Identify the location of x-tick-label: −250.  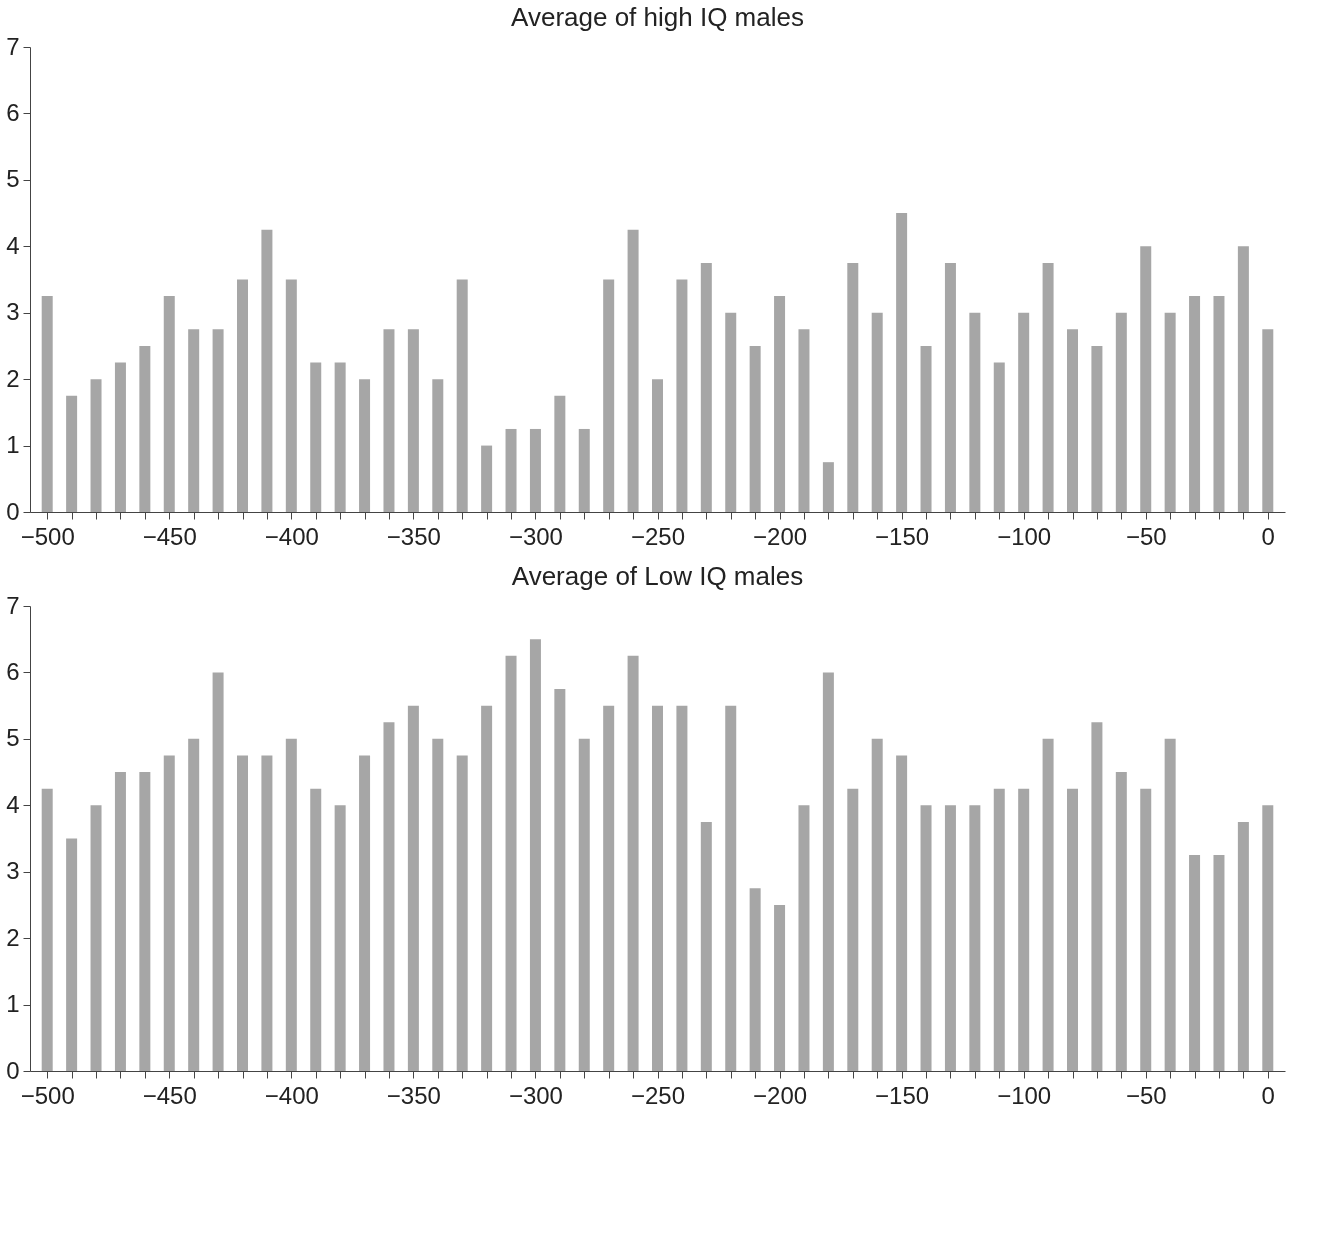
(658, 536).